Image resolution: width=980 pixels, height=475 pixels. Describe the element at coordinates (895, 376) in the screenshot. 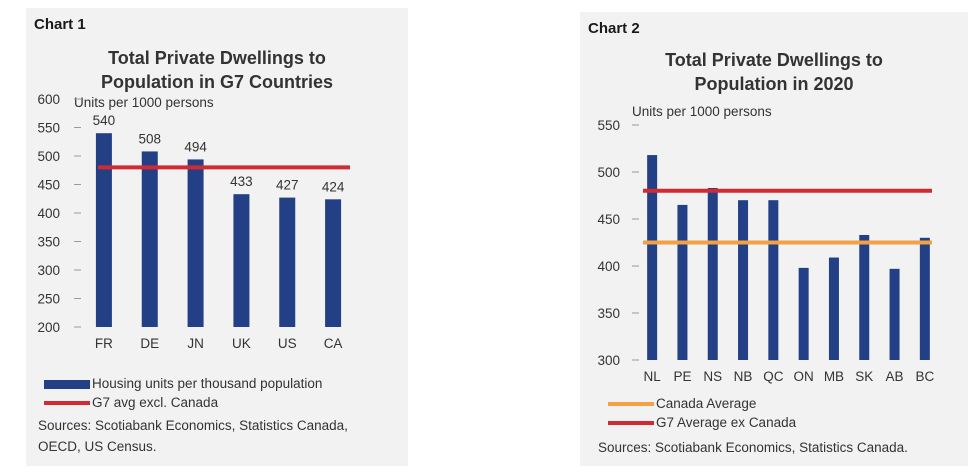

I see `x-tick-label: AB` at that location.